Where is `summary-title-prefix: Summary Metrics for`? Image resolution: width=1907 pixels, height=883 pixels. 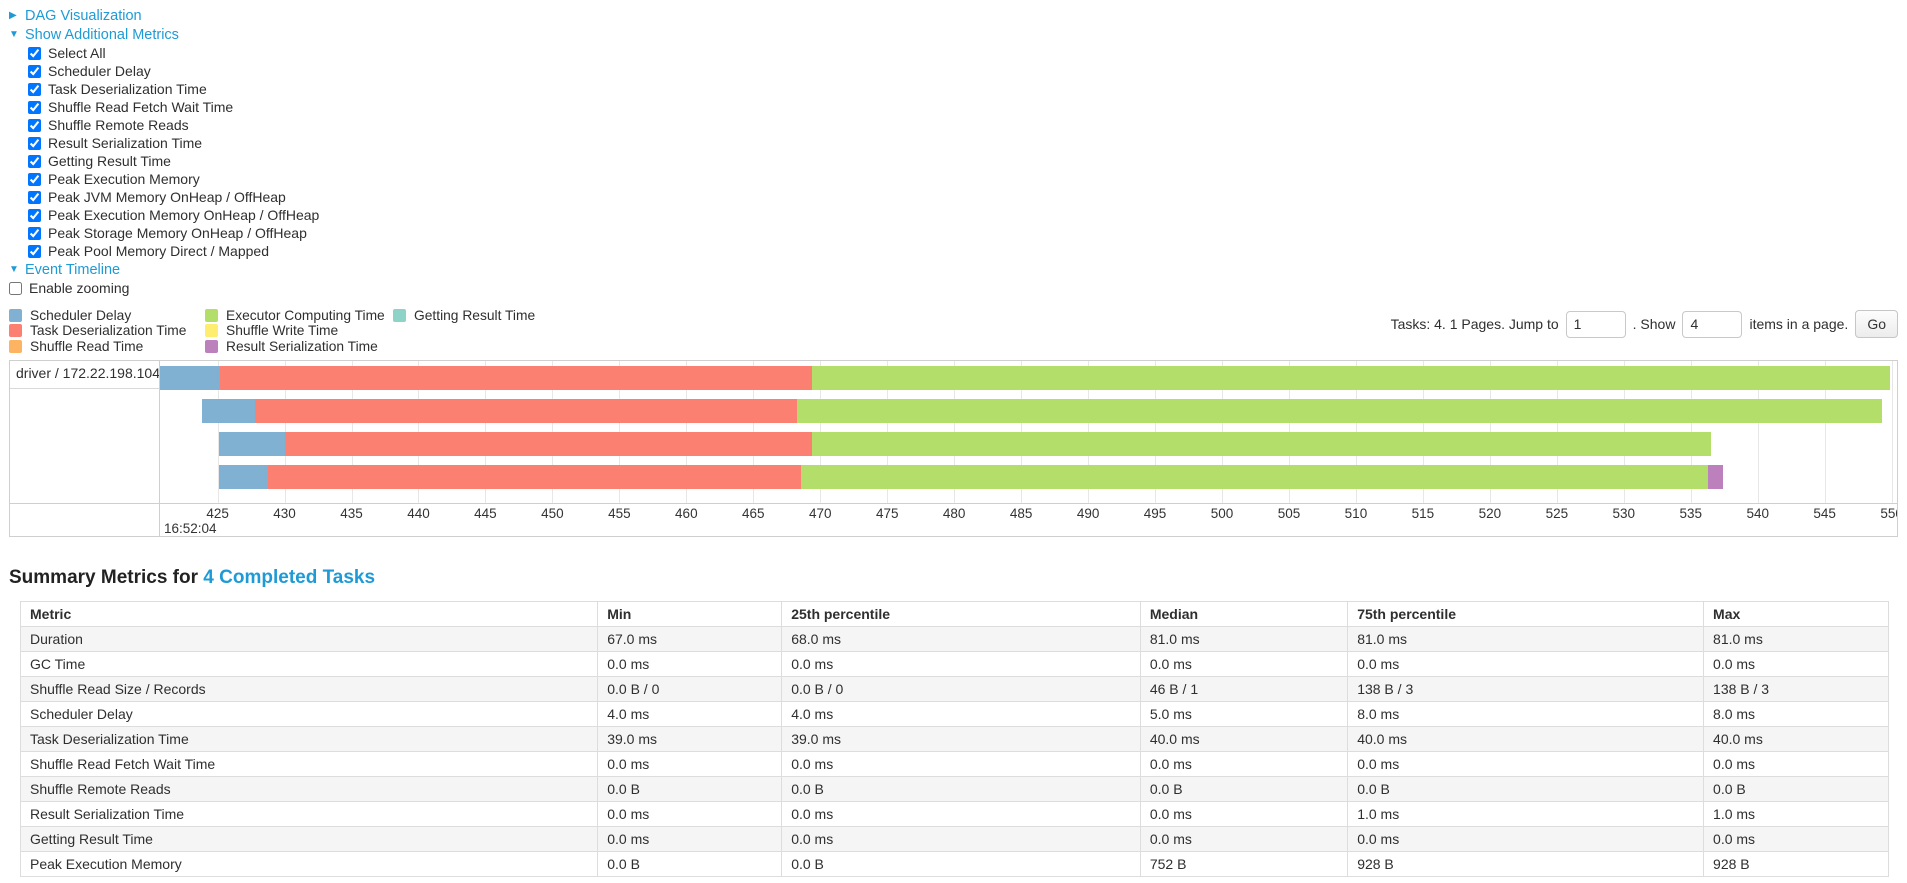 summary-title-prefix: Summary Metrics for is located at coordinates (106, 577).